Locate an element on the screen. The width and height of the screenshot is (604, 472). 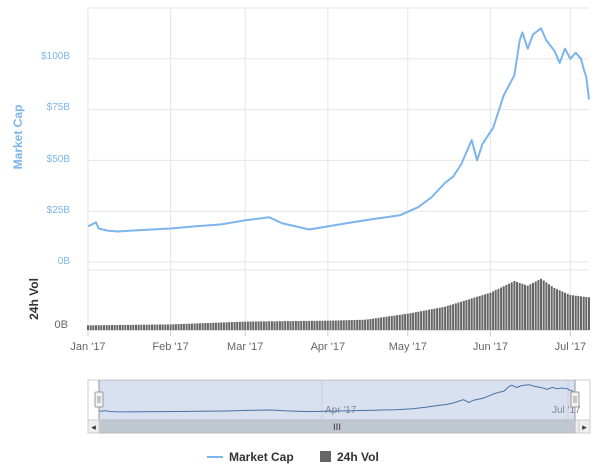
navigator-handle-left is located at coordinates (99, 399).